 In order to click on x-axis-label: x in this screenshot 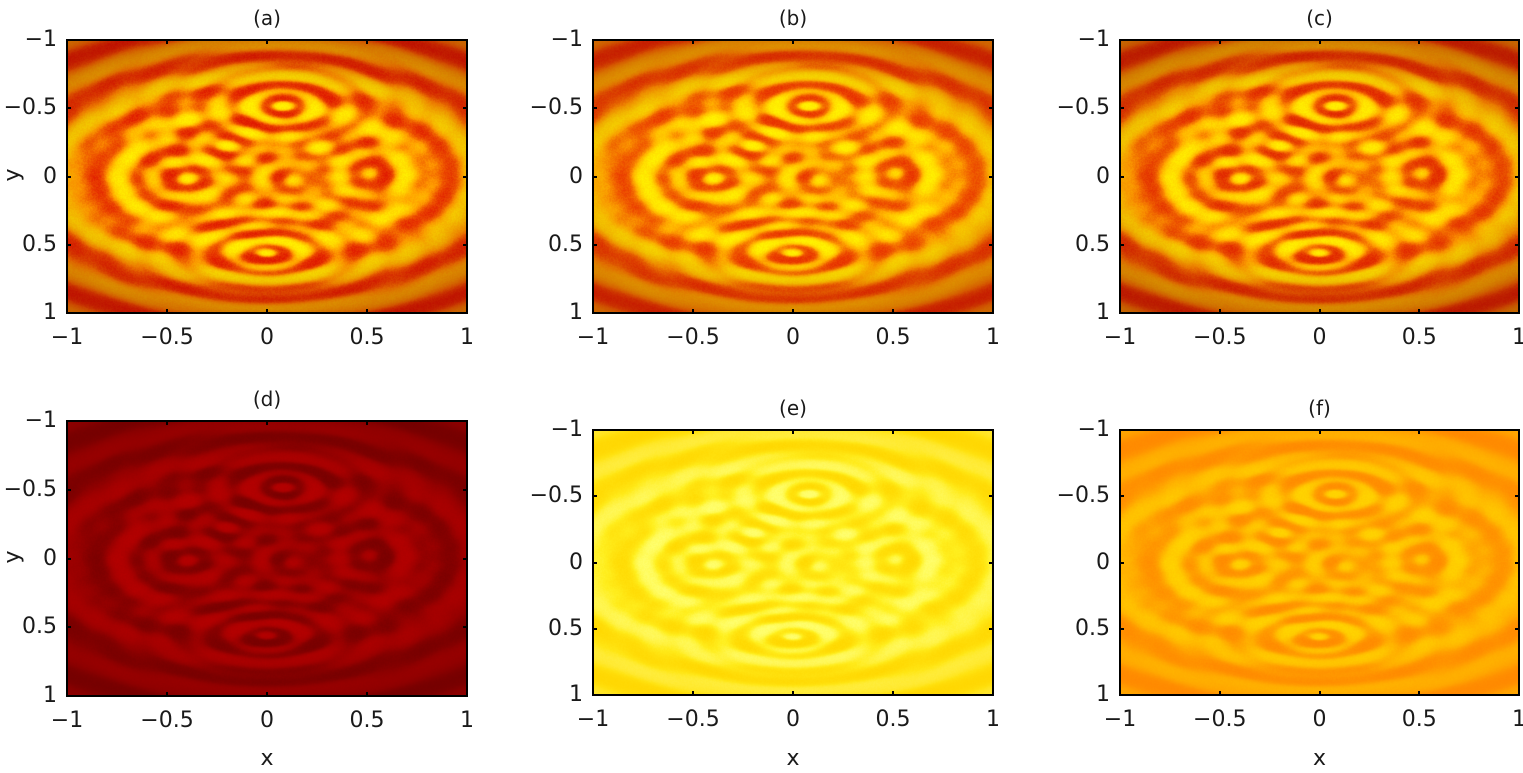, I will do `click(267, 758)`.